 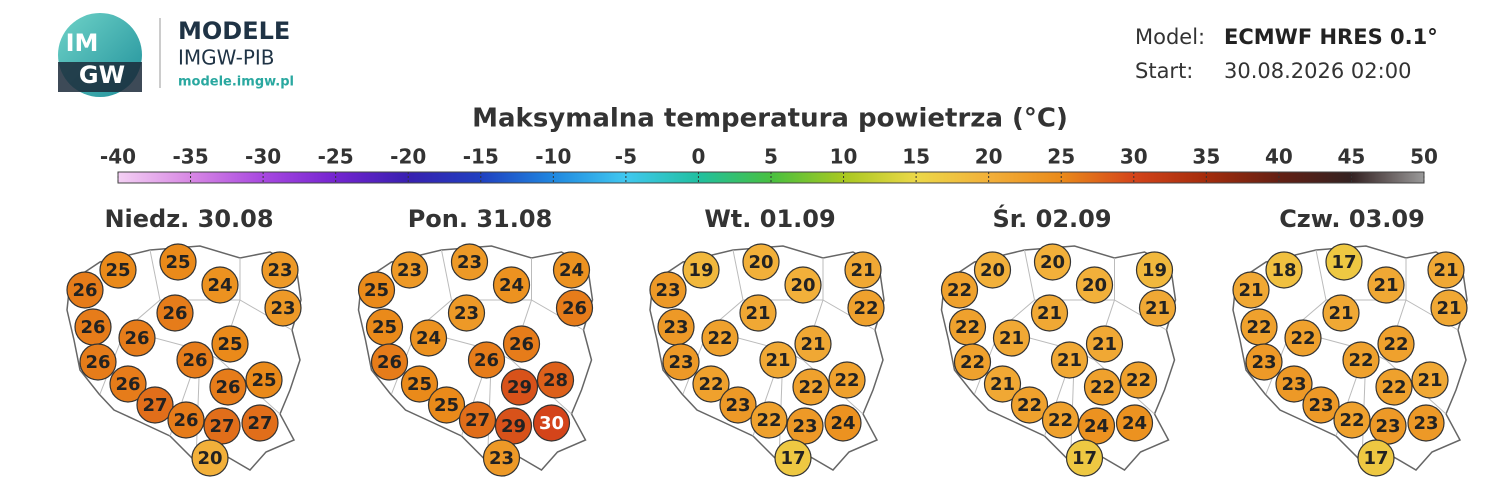 I want to click on colorbar-tick-label: -5, so click(x=626, y=157).